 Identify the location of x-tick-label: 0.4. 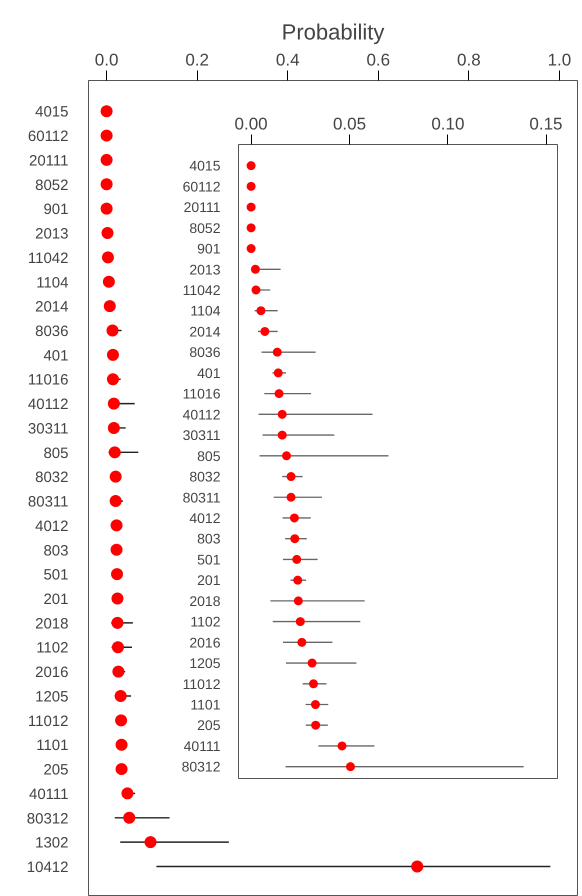
(288, 60).